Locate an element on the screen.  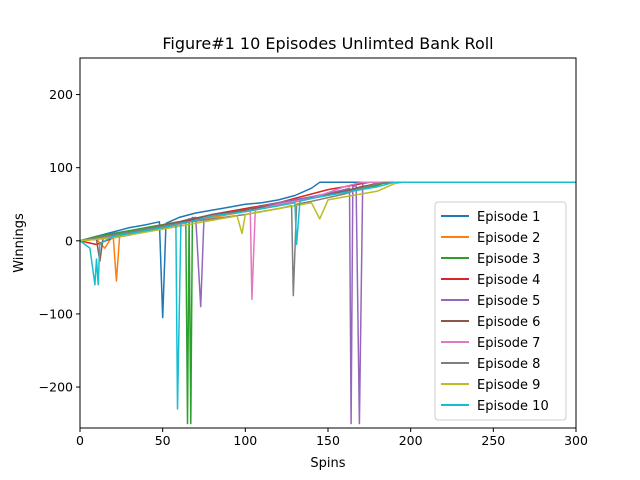
y-tick-label: 200 is located at coordinates (61, 94).